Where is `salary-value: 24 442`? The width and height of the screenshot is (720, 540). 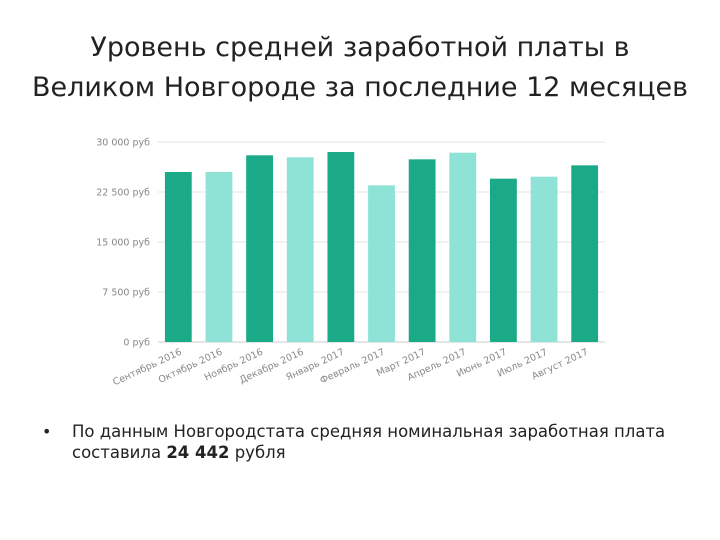
salary-value: 24 442 is located at coordinates (198, 452).